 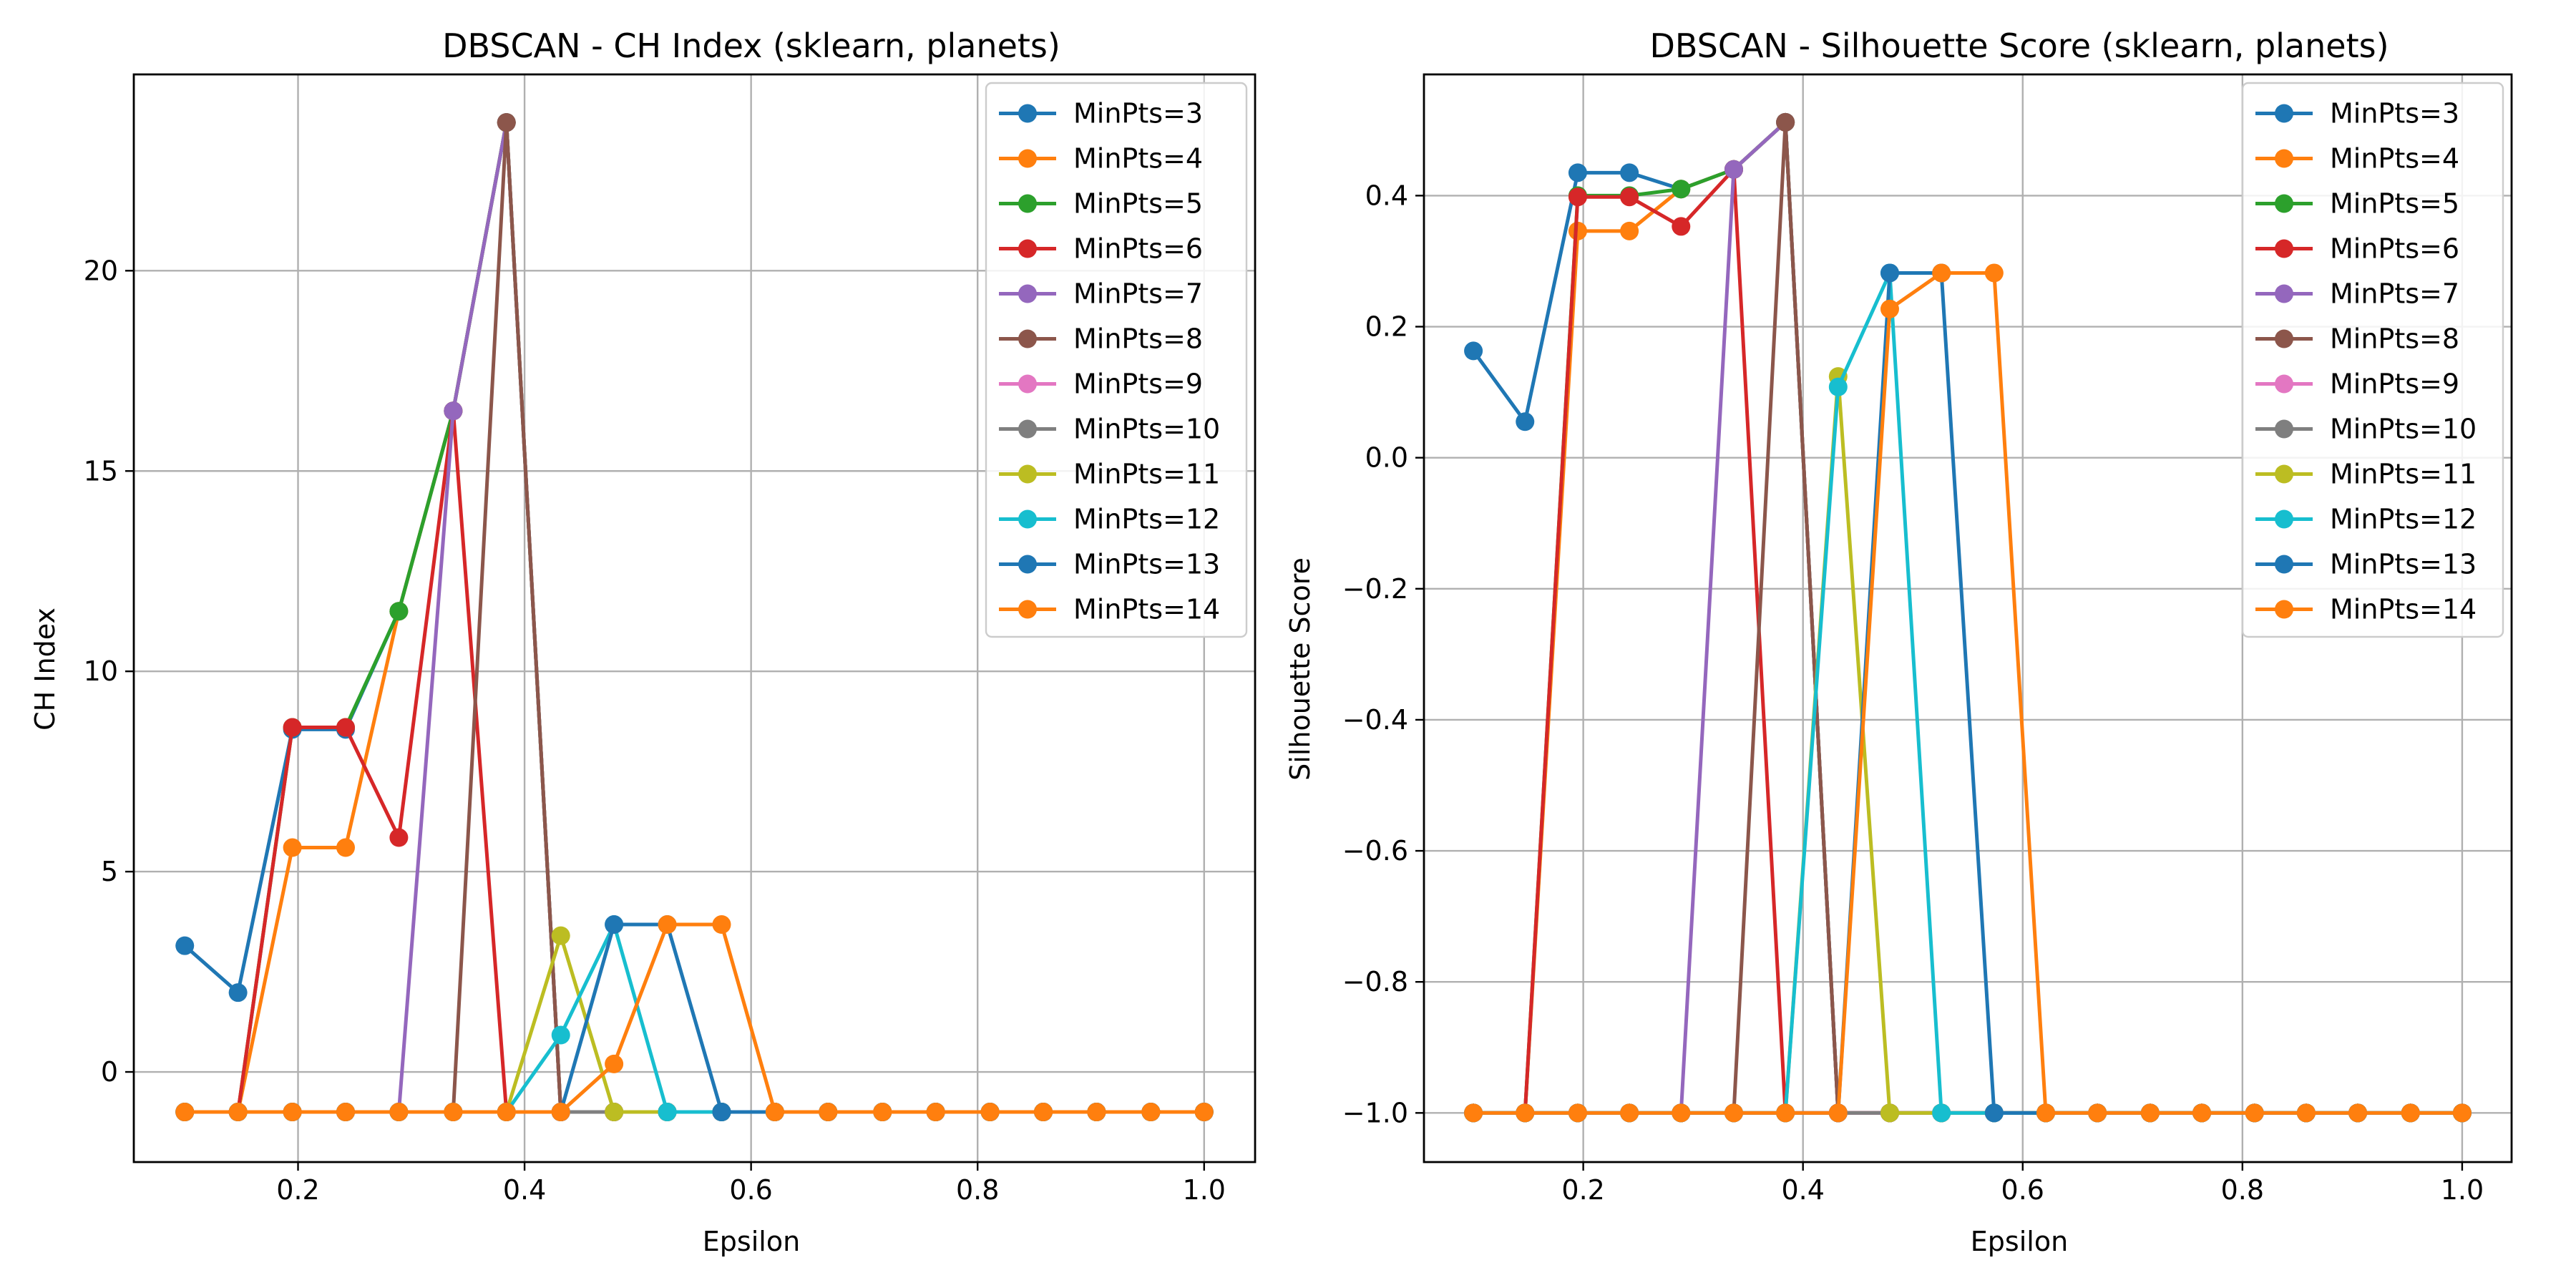 I want to click on x-tick-label: 1.0, so click(x=1204, y=1190).